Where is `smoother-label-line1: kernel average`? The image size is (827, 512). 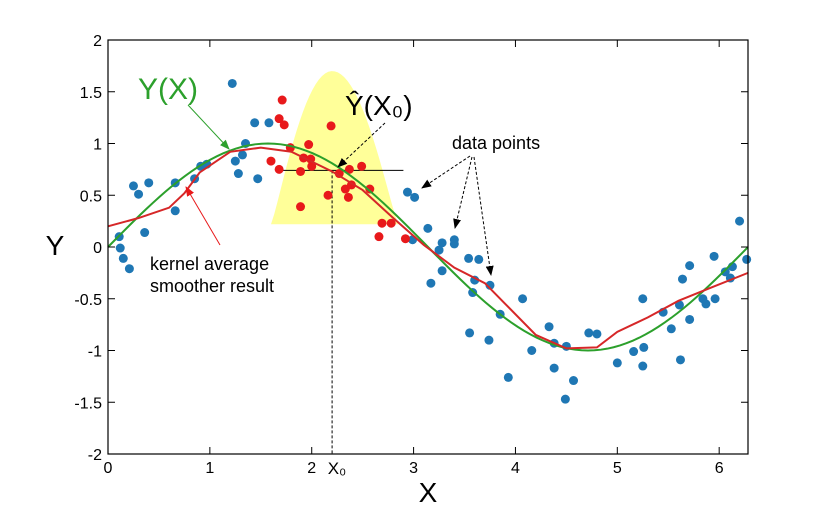 smoother-label-line1: kernel average is located at coordinates (209, 264).